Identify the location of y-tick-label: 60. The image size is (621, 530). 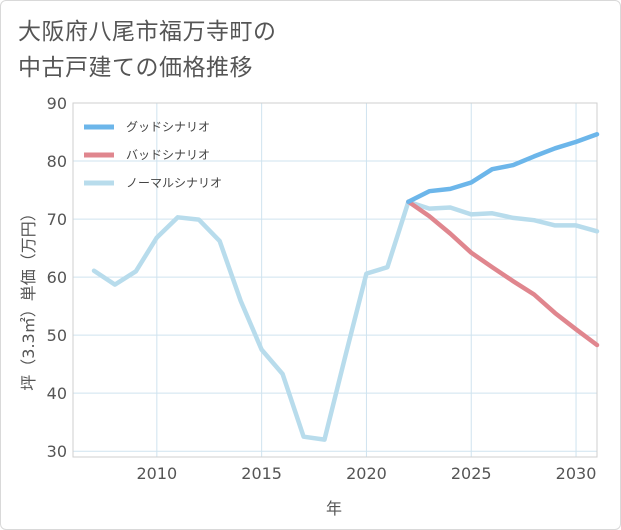
(57, 277).